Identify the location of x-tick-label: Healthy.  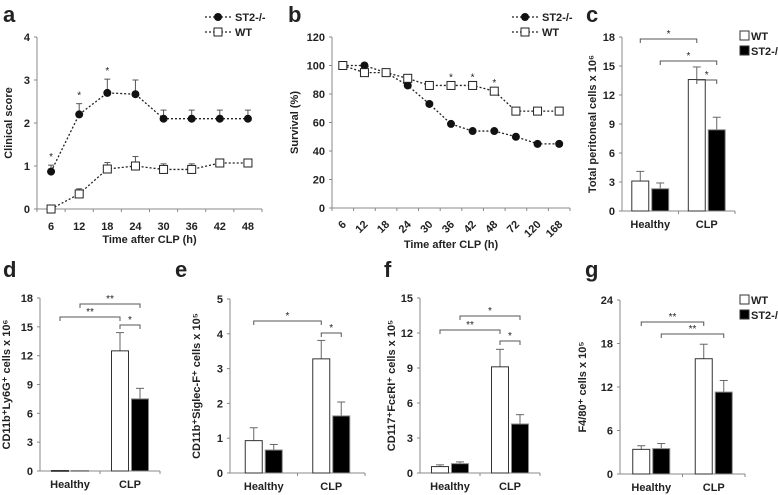
(70, 485).